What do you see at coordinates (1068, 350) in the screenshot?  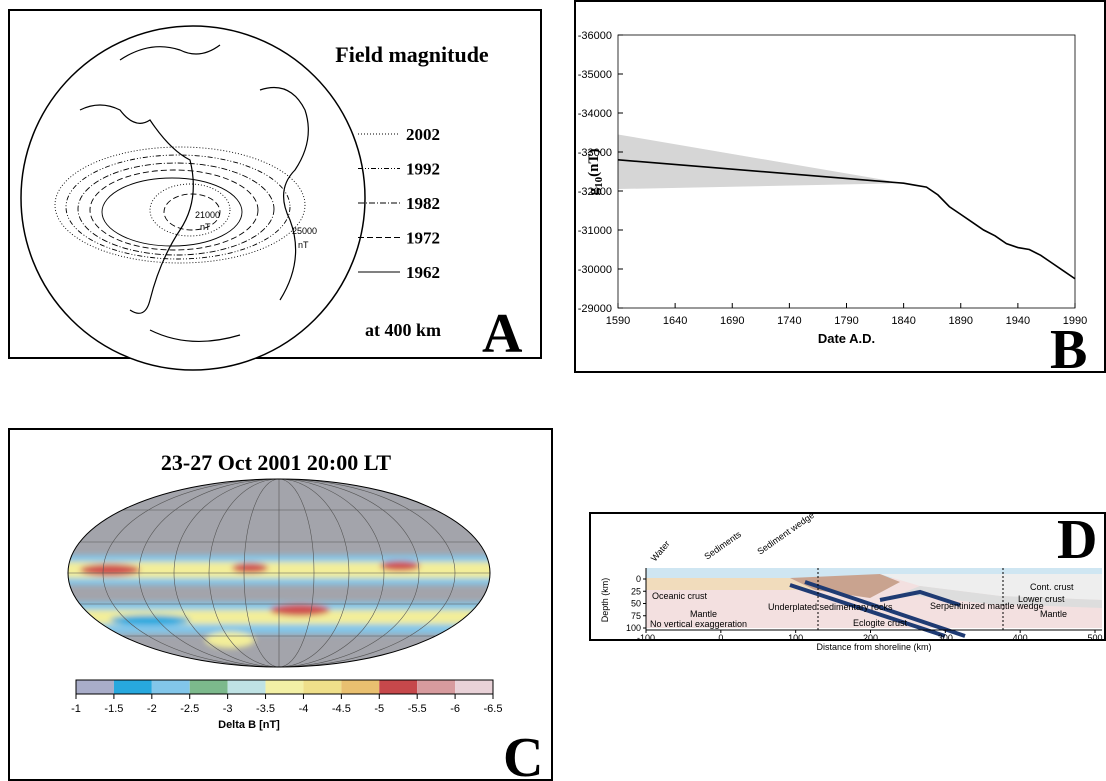 I see `panel-letter: B` at bounding box center [1068, 350].